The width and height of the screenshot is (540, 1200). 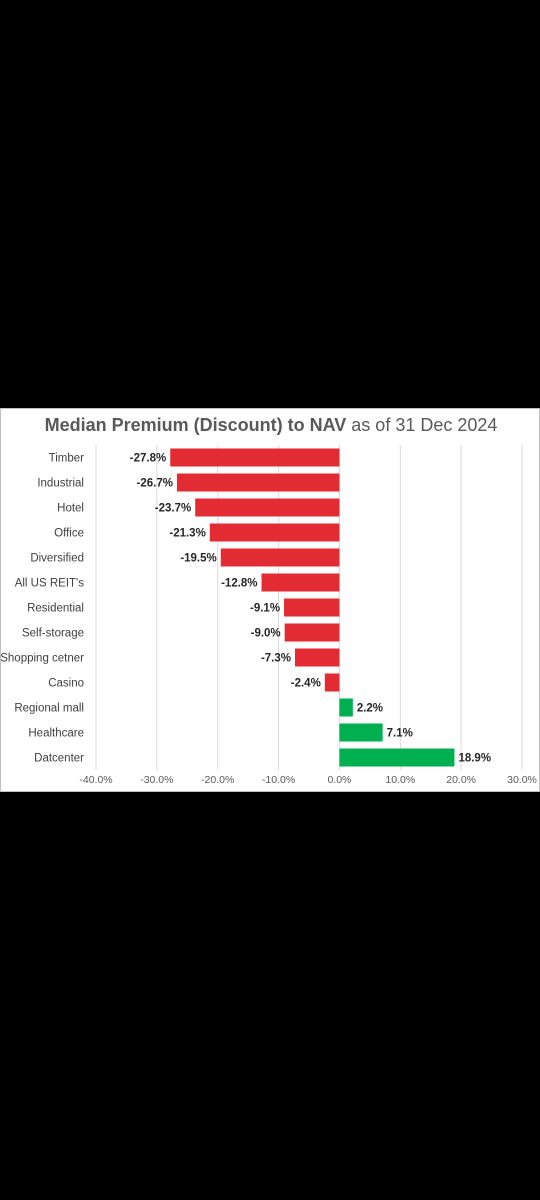 What do you see at coordinates (57, 559) in the screenshot?
I see `category-label: Diversified` at bounding box center [57, 559].